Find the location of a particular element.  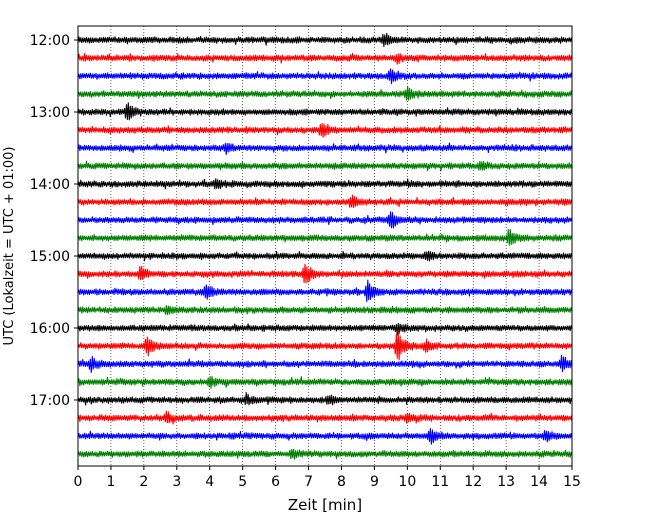

x-tick-label: 15 is located at coordinates (572, 482).